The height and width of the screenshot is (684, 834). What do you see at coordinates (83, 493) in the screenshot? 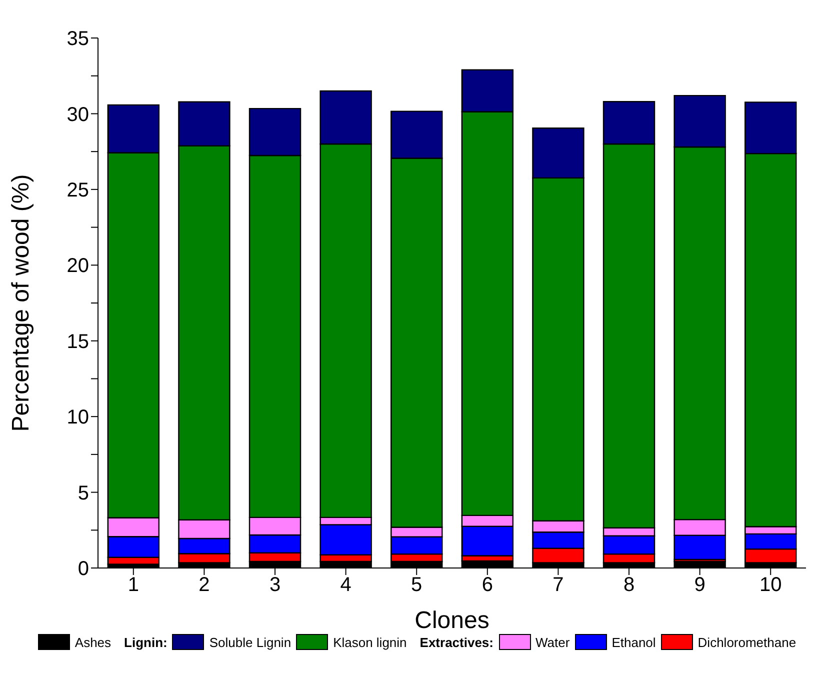
I see `y-tick-label: 5` at bounding box center [83, 493].